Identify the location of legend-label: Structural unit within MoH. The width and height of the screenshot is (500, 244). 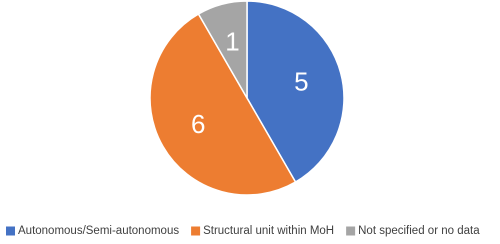
(268, 231).